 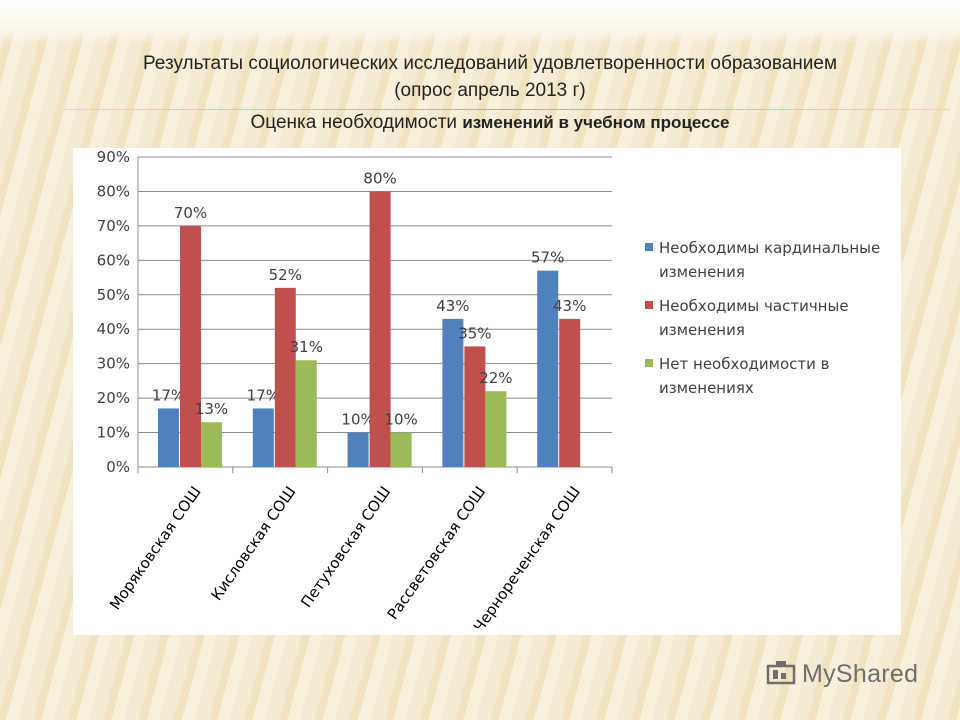 What do you see at coordinates (113, 191) in the screenshot?
I see `y-tick-label: 80%` at bounding box center [113, 191].